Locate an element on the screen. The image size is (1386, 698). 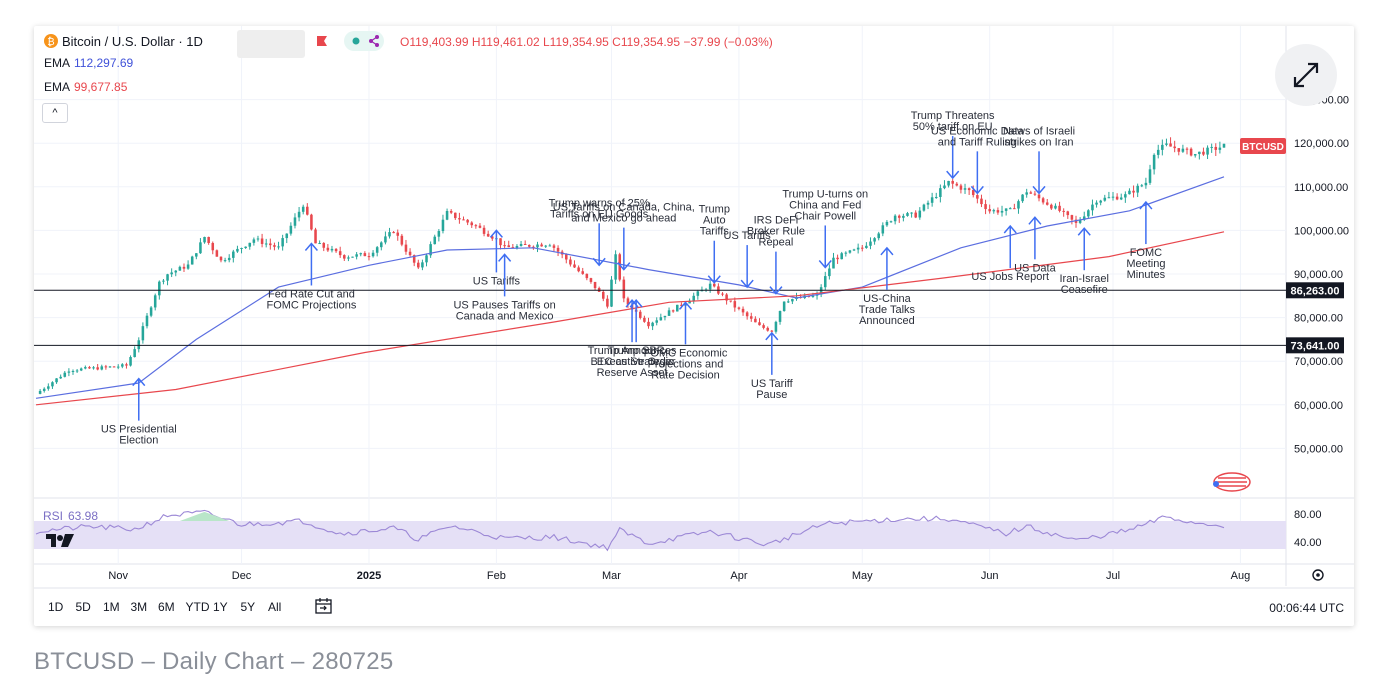
time-axis-settings-icon is located at coordinates (1318, 576).